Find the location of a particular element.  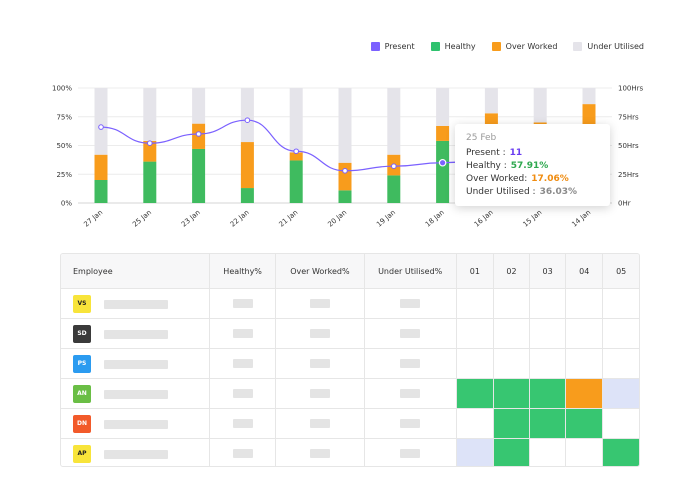

header-day-03: 03 is located at coordinates (548, 271).